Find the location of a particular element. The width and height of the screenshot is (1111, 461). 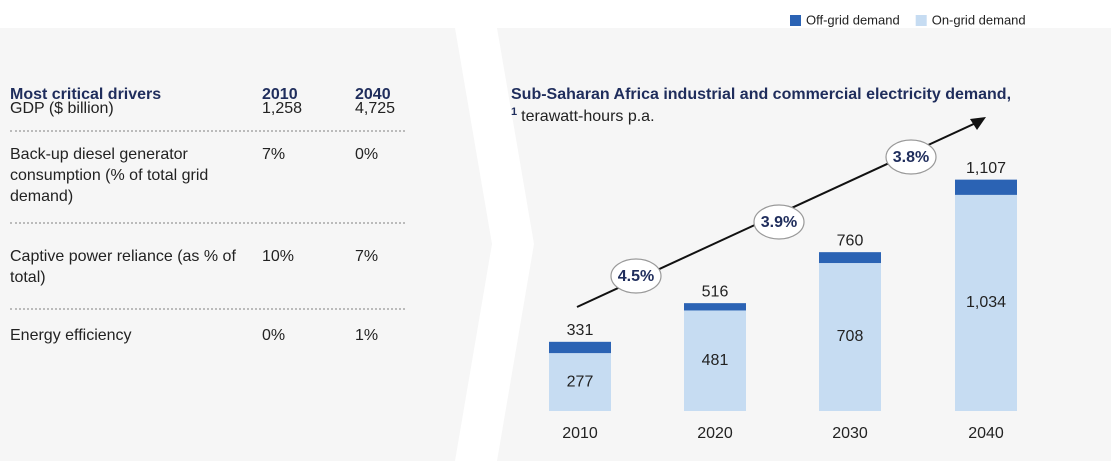

legend-label: On-grid demand is located at coordinates (979, 19).